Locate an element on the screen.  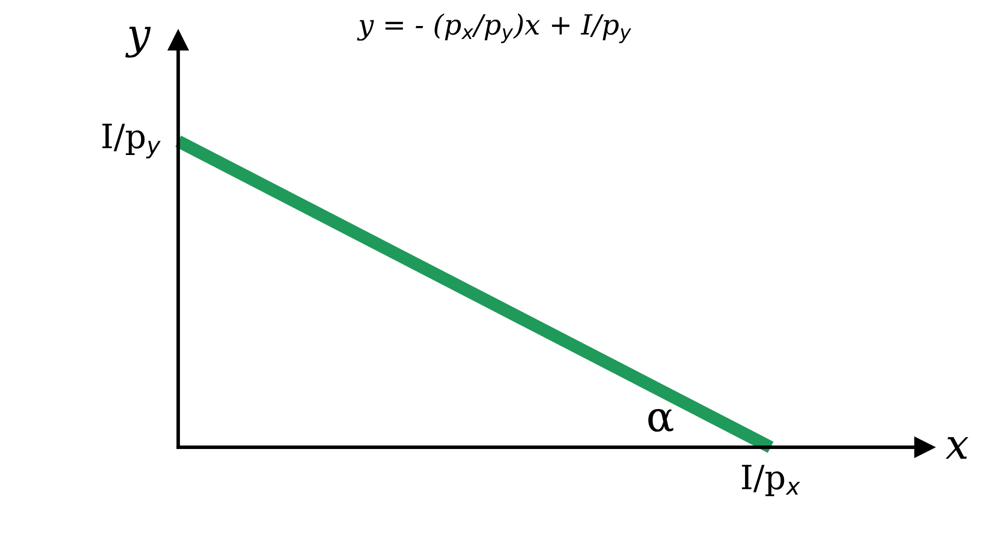
x-axis-title: x is located at coordinates (957, 448).